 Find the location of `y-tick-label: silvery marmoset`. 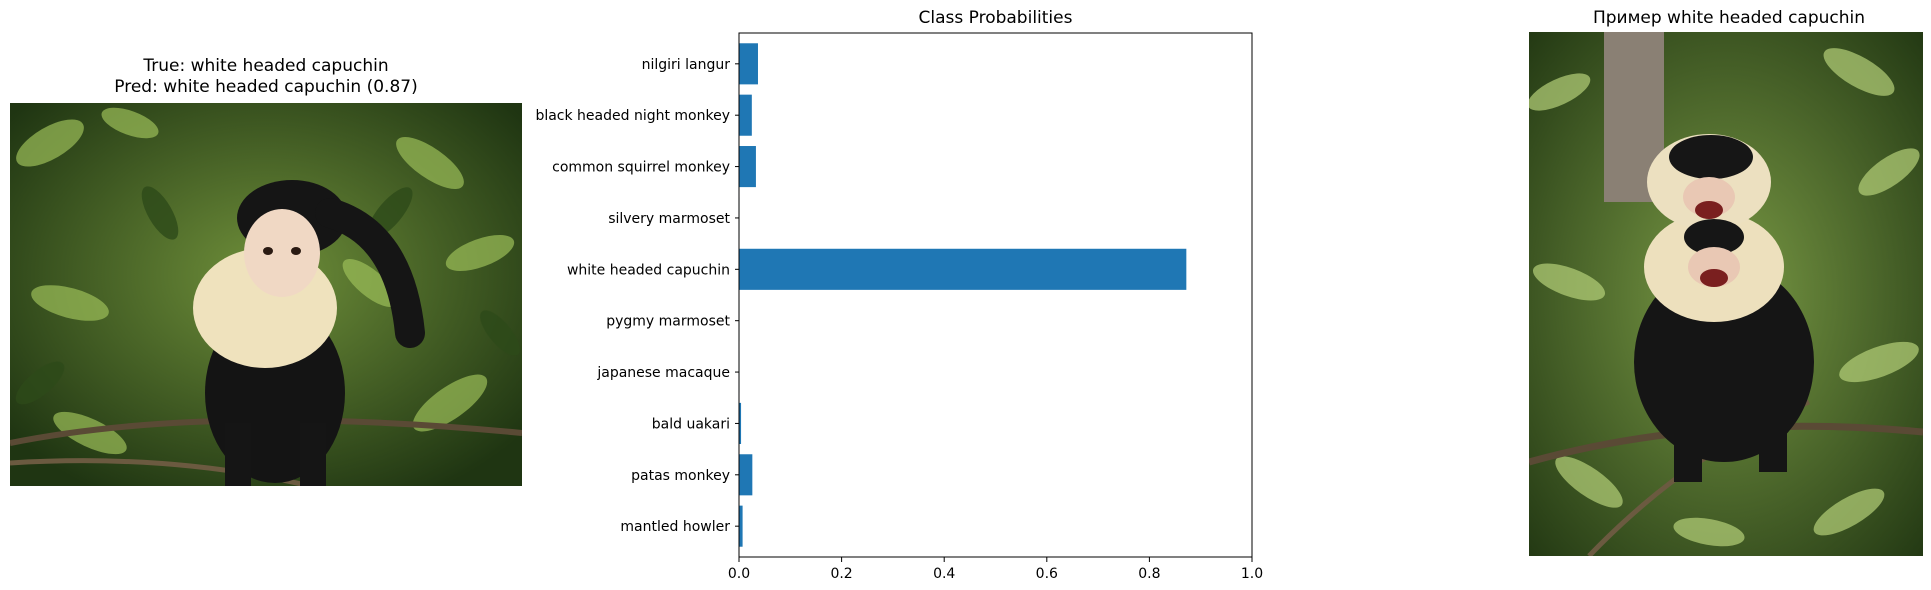

y-tick-label: silvery marmoset is located at coordinates (669, 219).